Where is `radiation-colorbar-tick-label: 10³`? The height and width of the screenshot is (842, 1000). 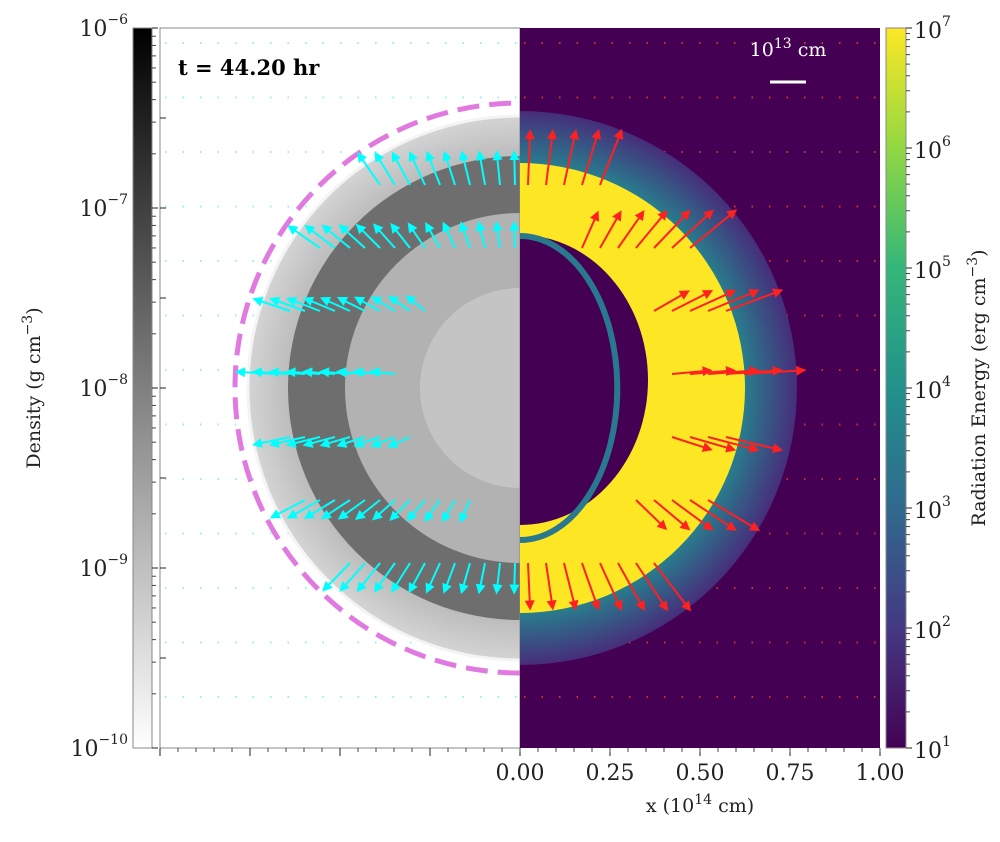 radiation-colorbar-tick-label: 10³ is located at coordinates (932, 509).